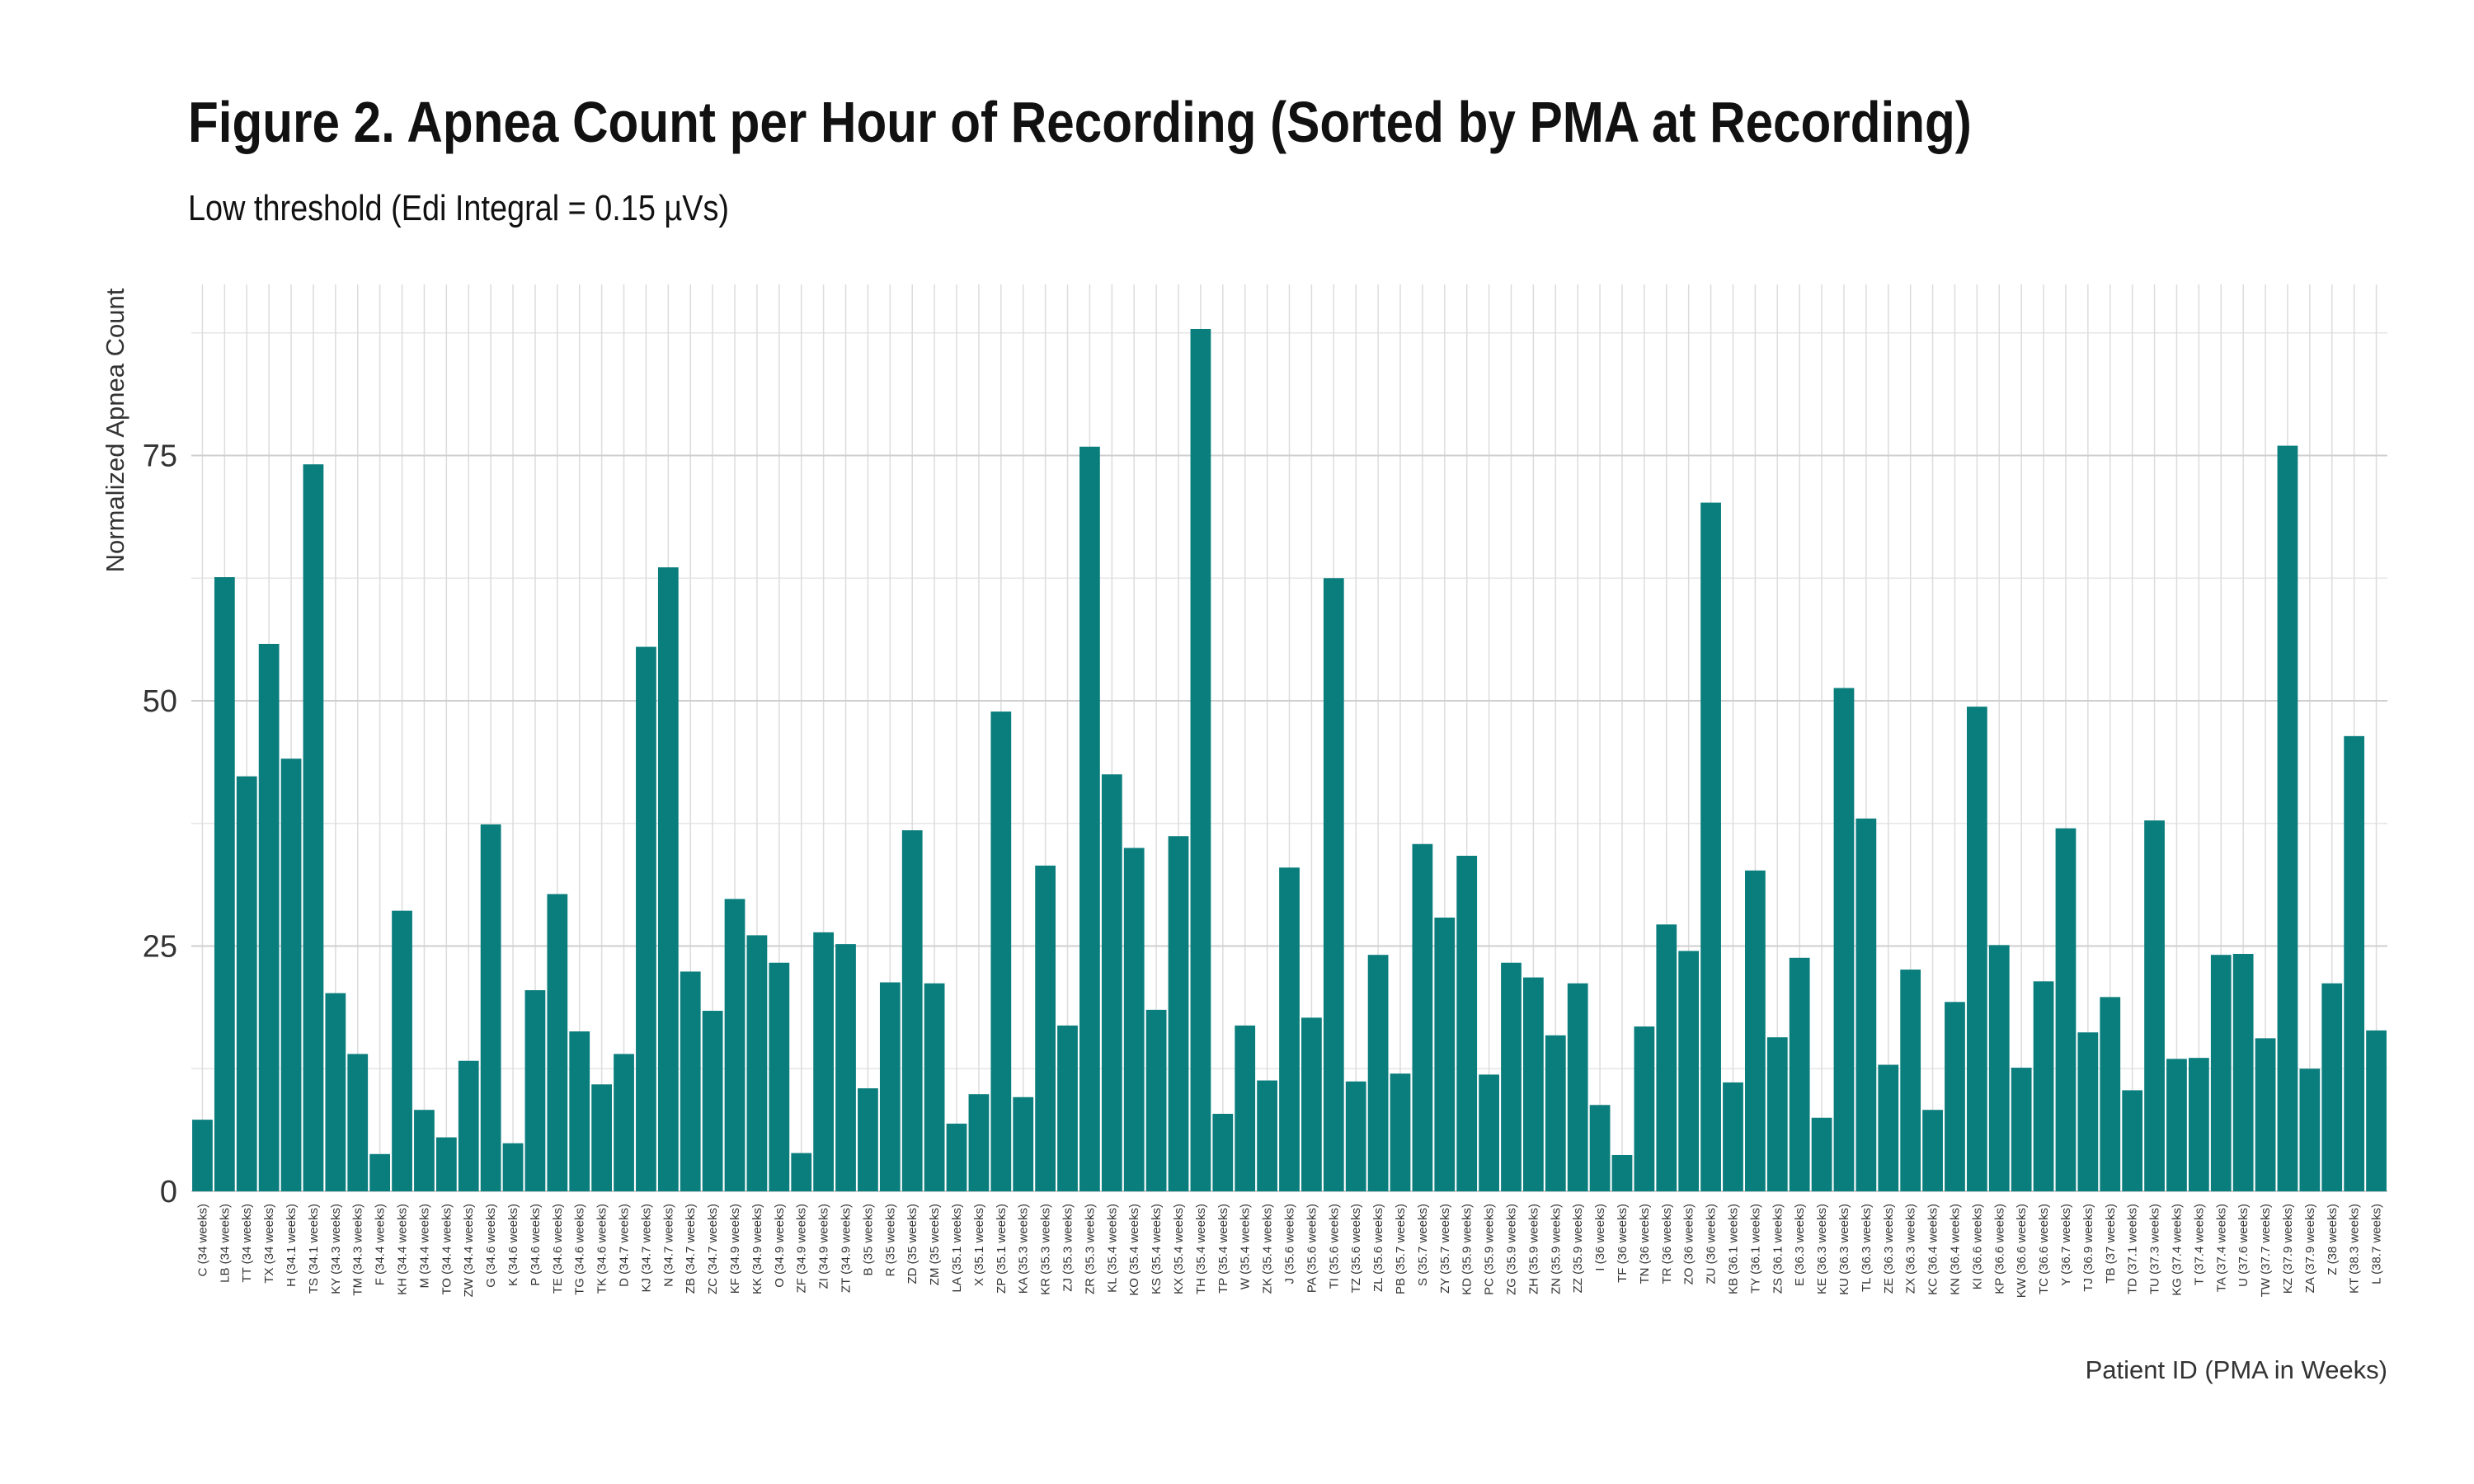 This screenshot has width=2474, height=1484. I want to click on x-tick-label: TC (36.6 weeks), so click(2044, 1249).